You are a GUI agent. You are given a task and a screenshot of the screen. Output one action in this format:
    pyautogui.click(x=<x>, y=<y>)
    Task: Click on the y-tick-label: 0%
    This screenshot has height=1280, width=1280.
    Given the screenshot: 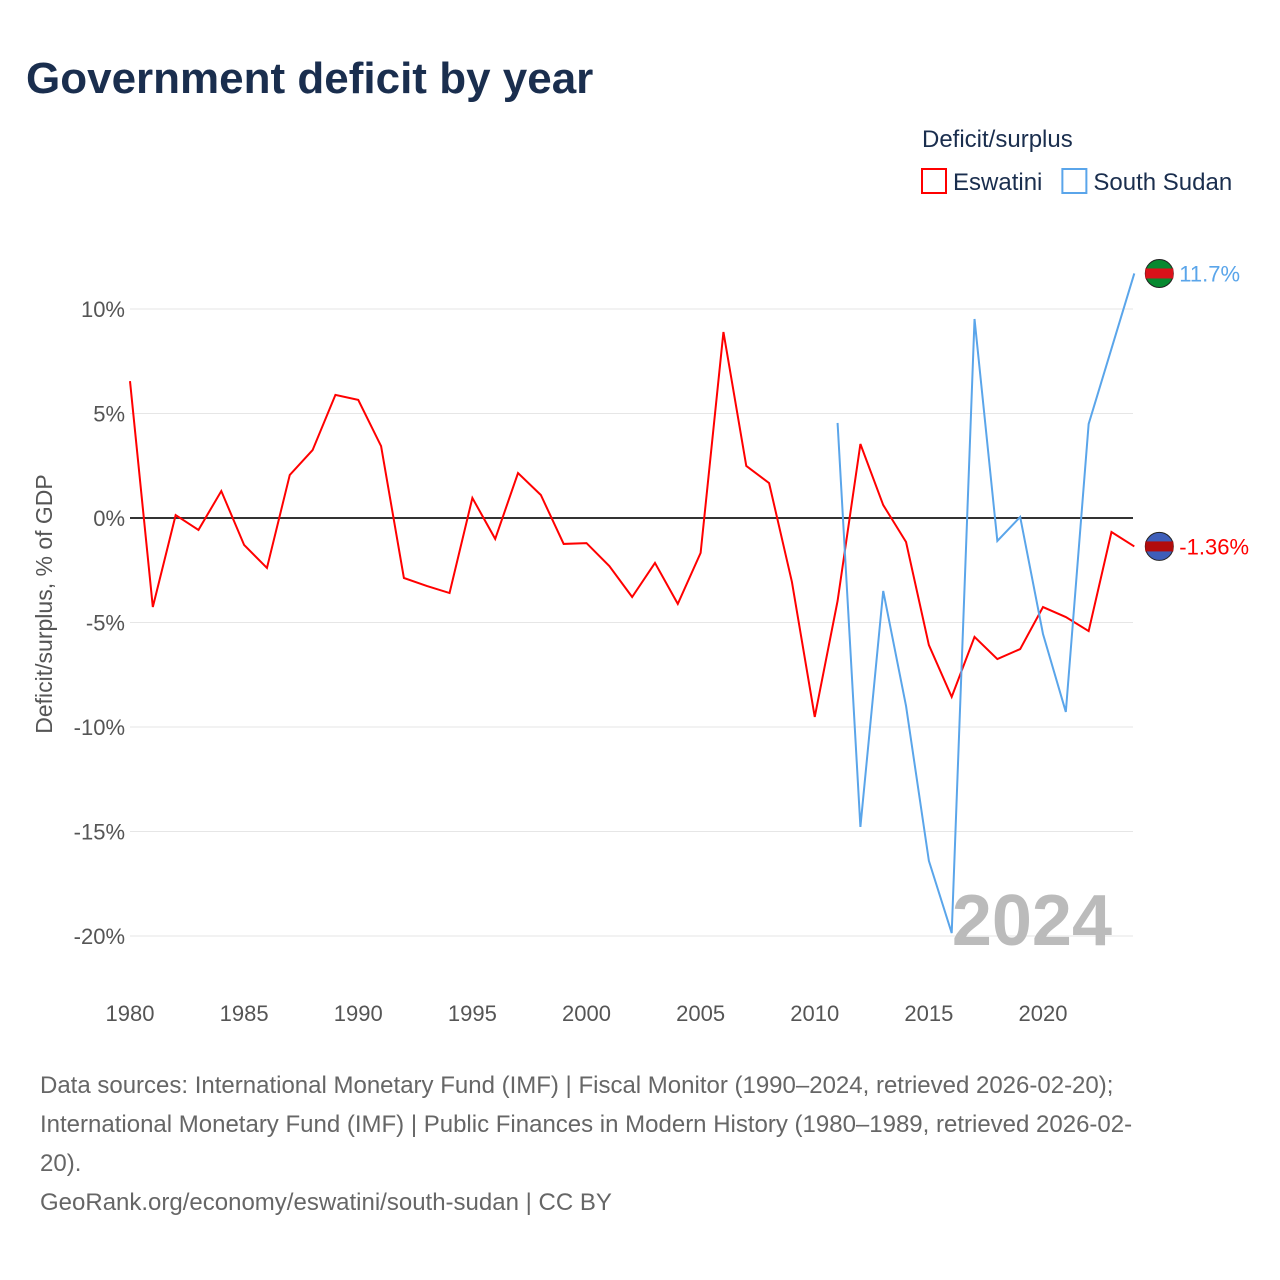 What is the action you would take?
    pyautogui.click(x=109, y=518)
    